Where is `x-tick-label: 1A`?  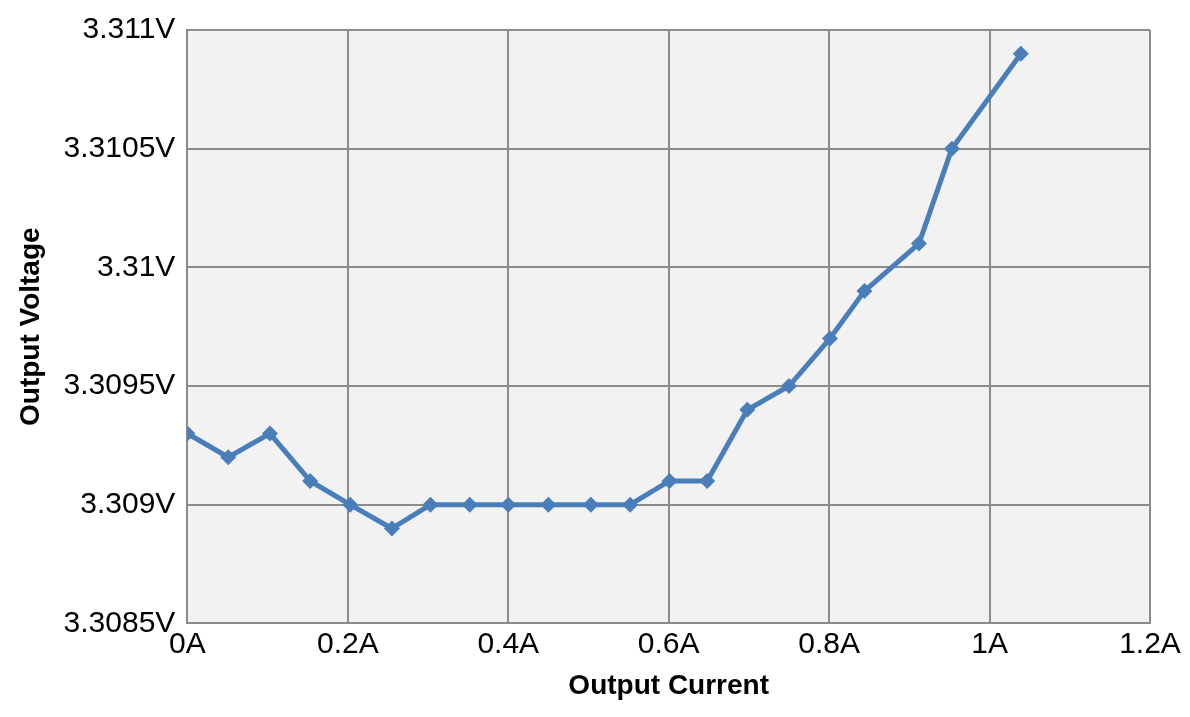
x-tick-label: 1A is located at coordinates (989, 642).